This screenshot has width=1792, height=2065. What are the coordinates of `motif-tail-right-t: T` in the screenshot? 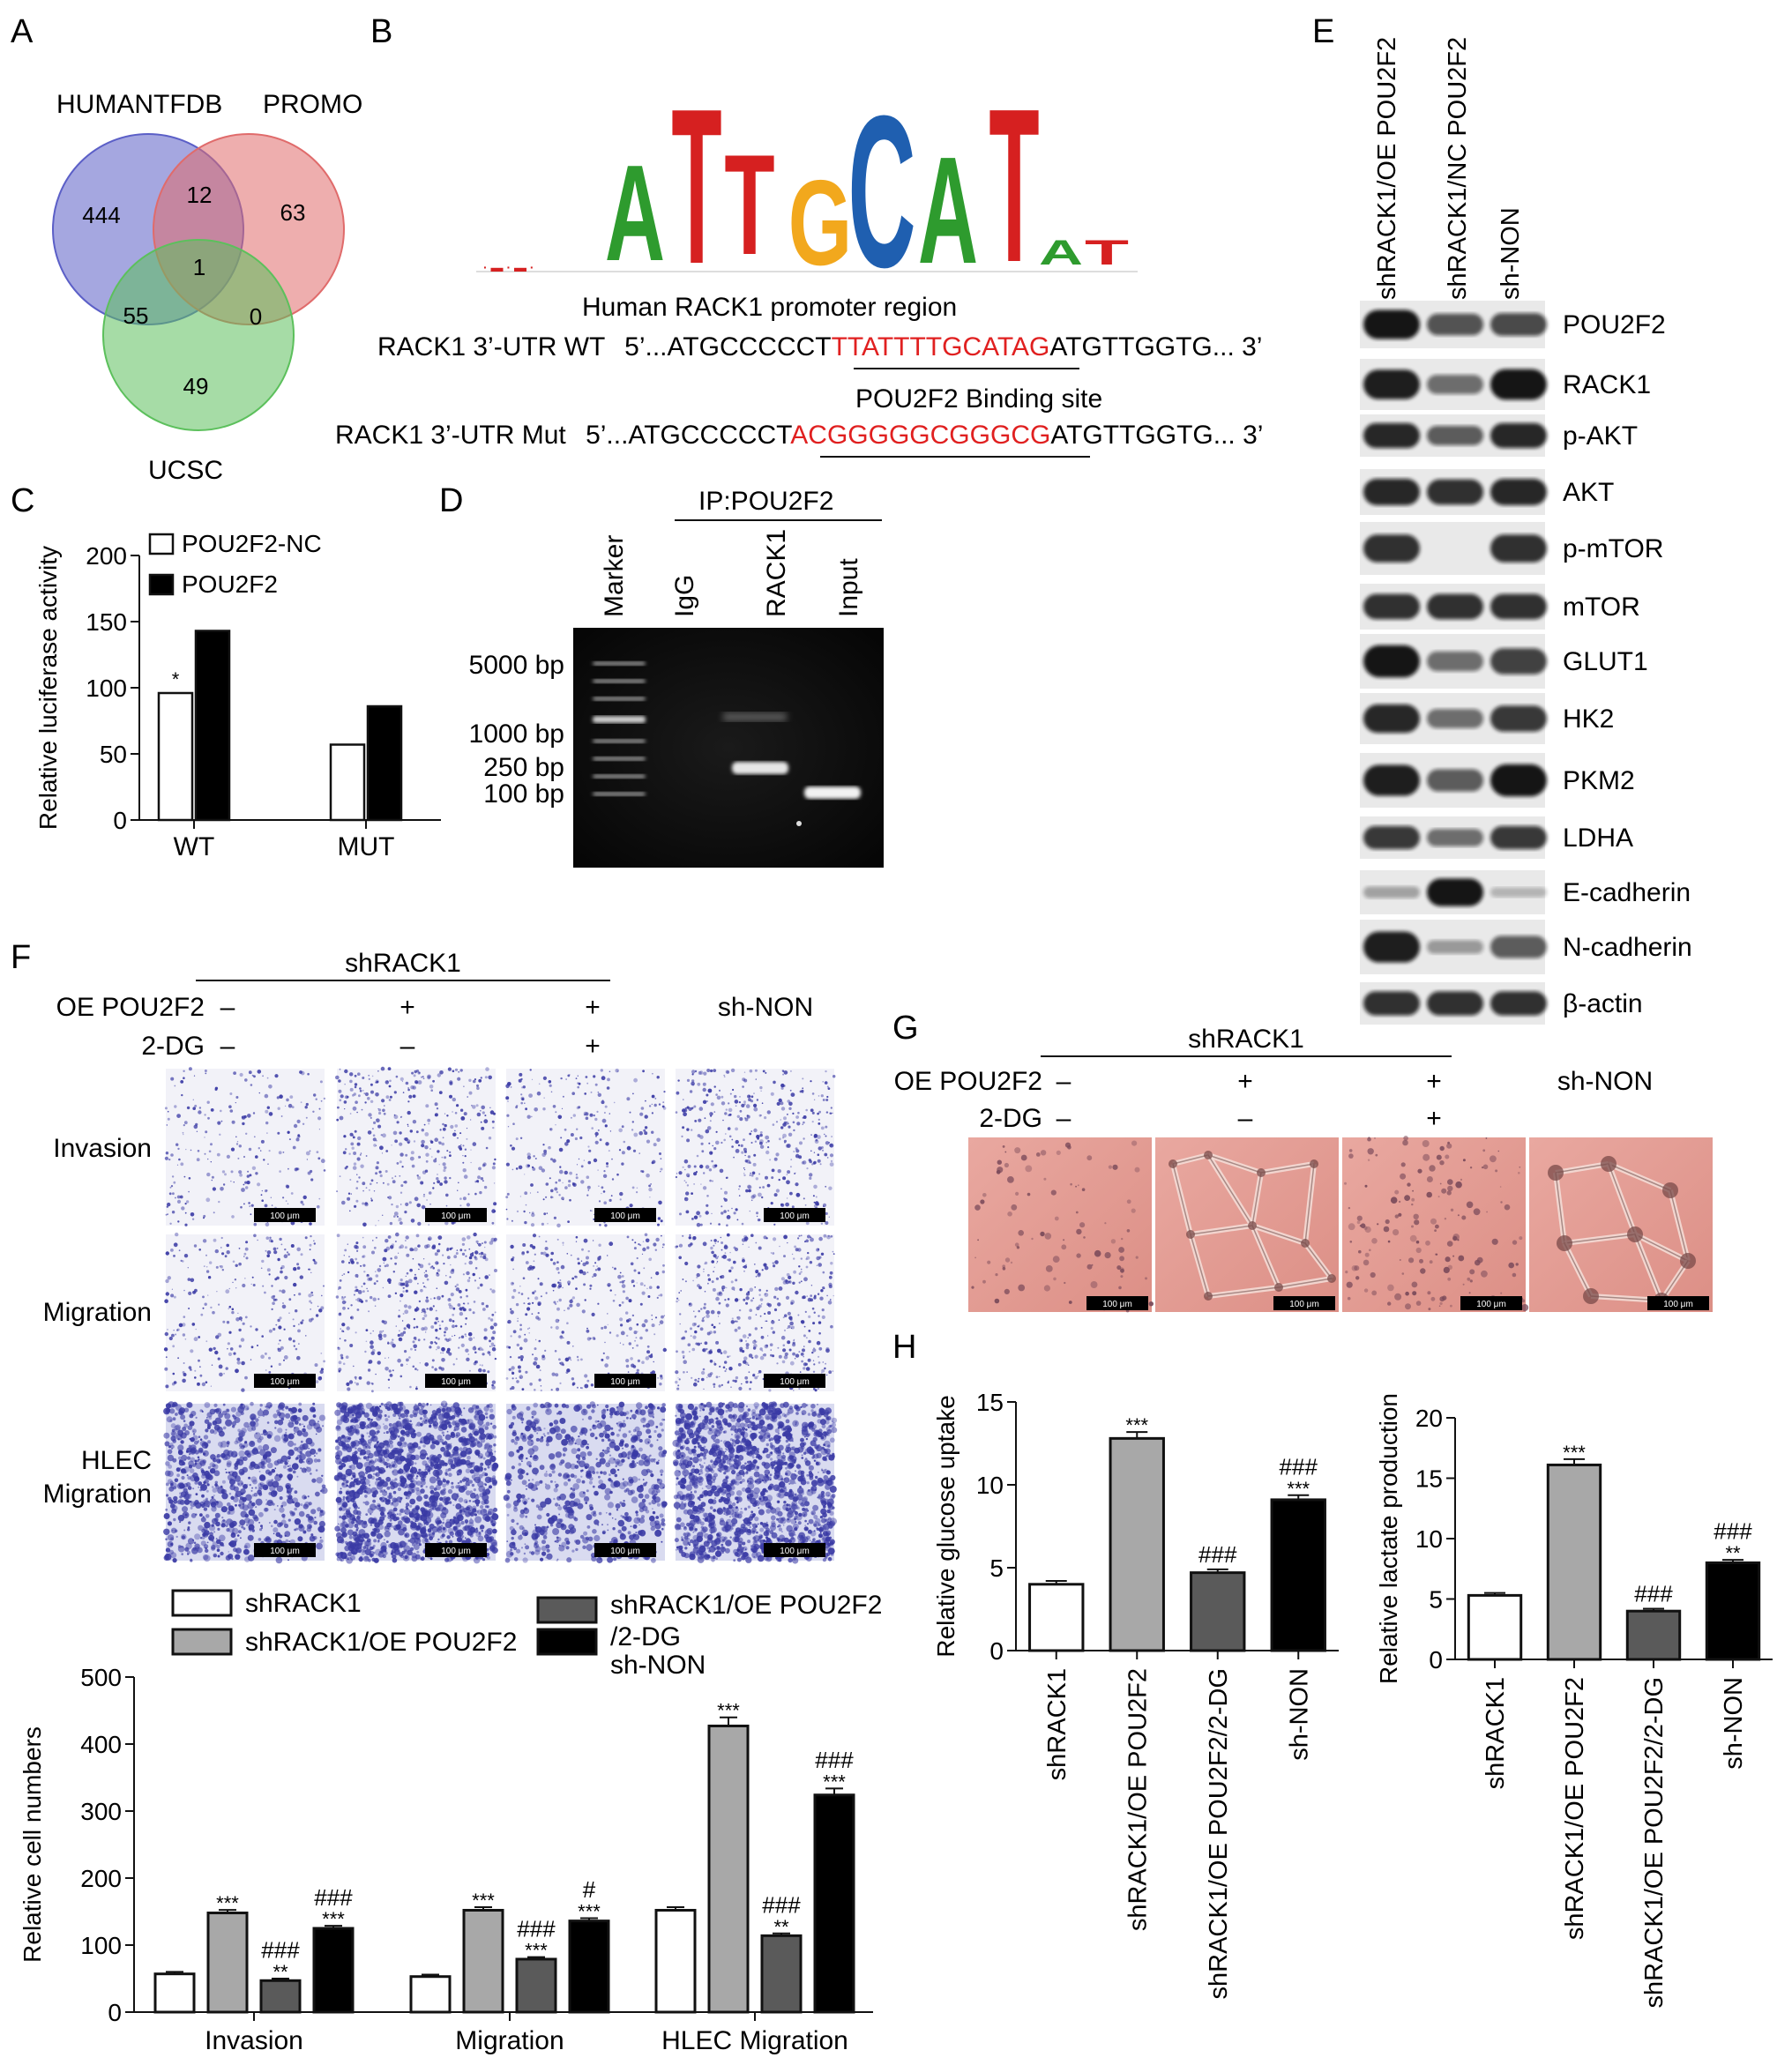 It's located at (1107, 253).